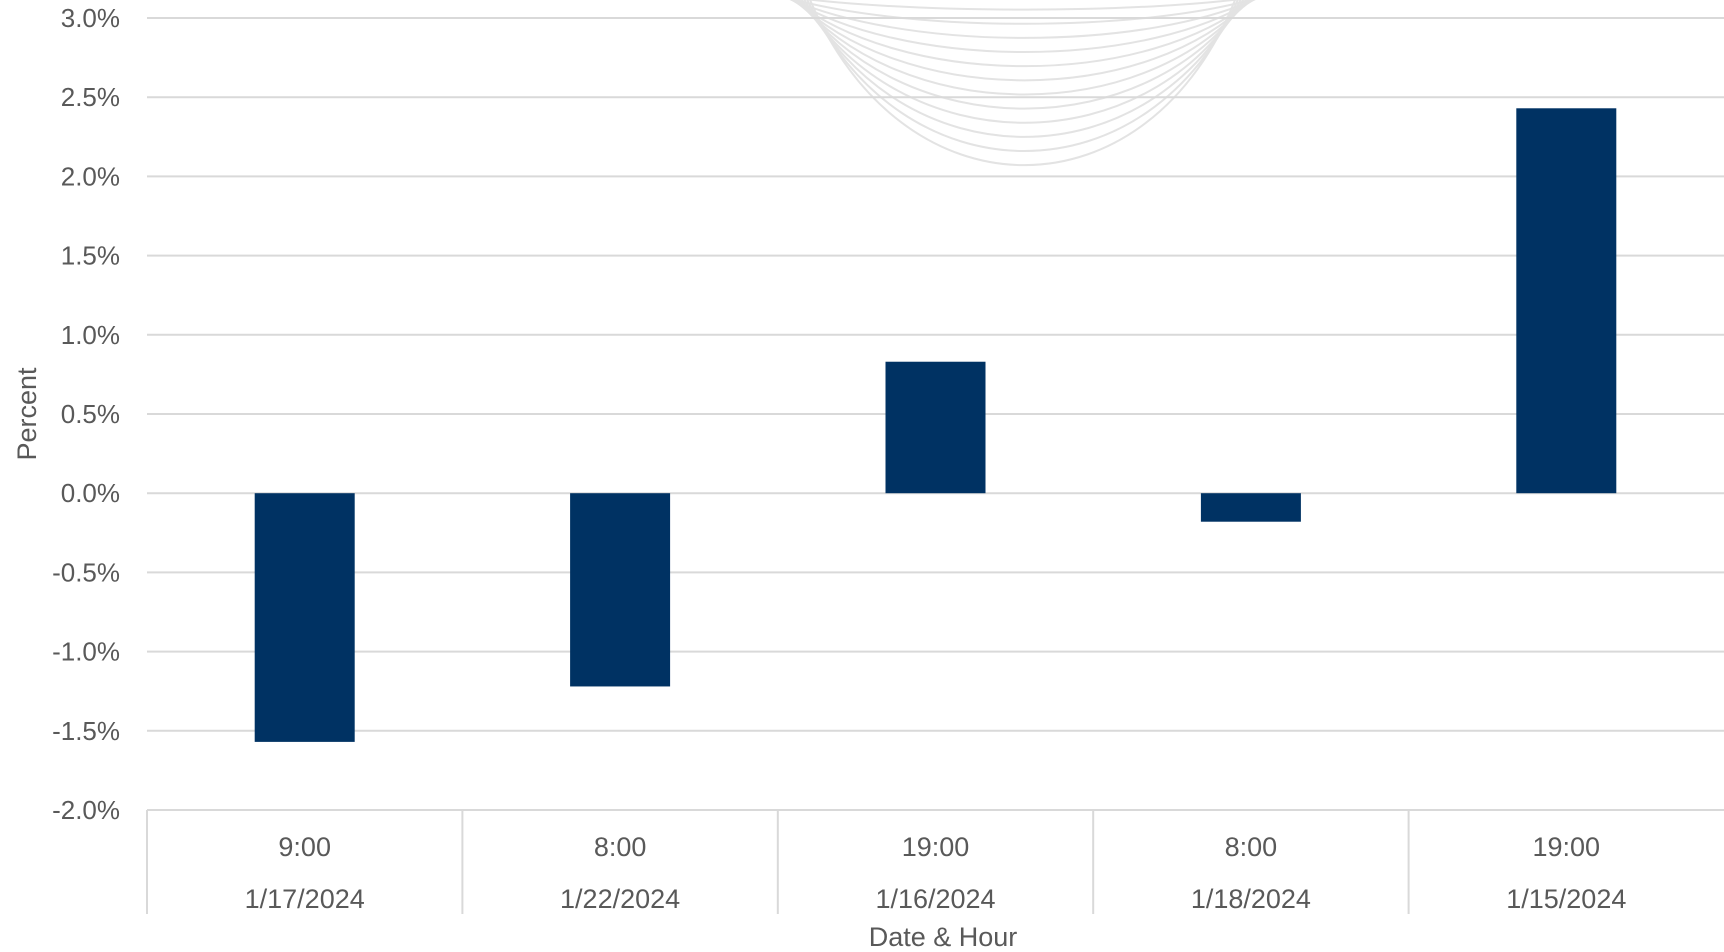  Describe the element at coordinates (86, 652) in the screenshot. I see `y-tick-label: -1.0%` at that location.